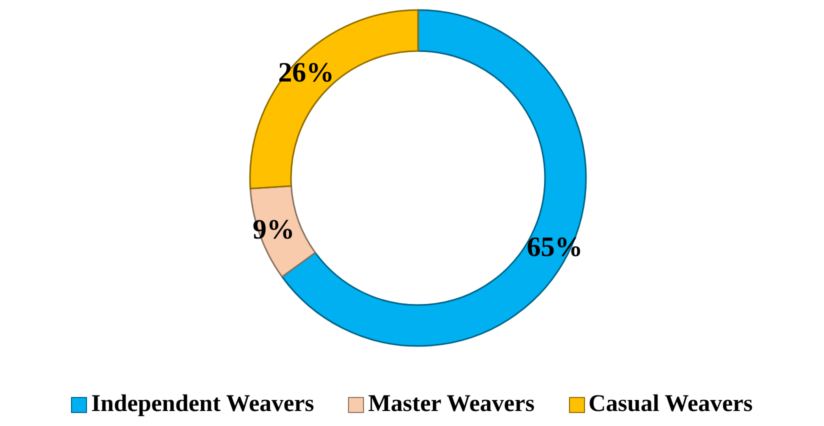 This screenshot has width=824, height=426. What do you see at coordinates (451, 404) in the screenshot?
I see `legend-label: Master Weavers` at bounding box center [451, 404].